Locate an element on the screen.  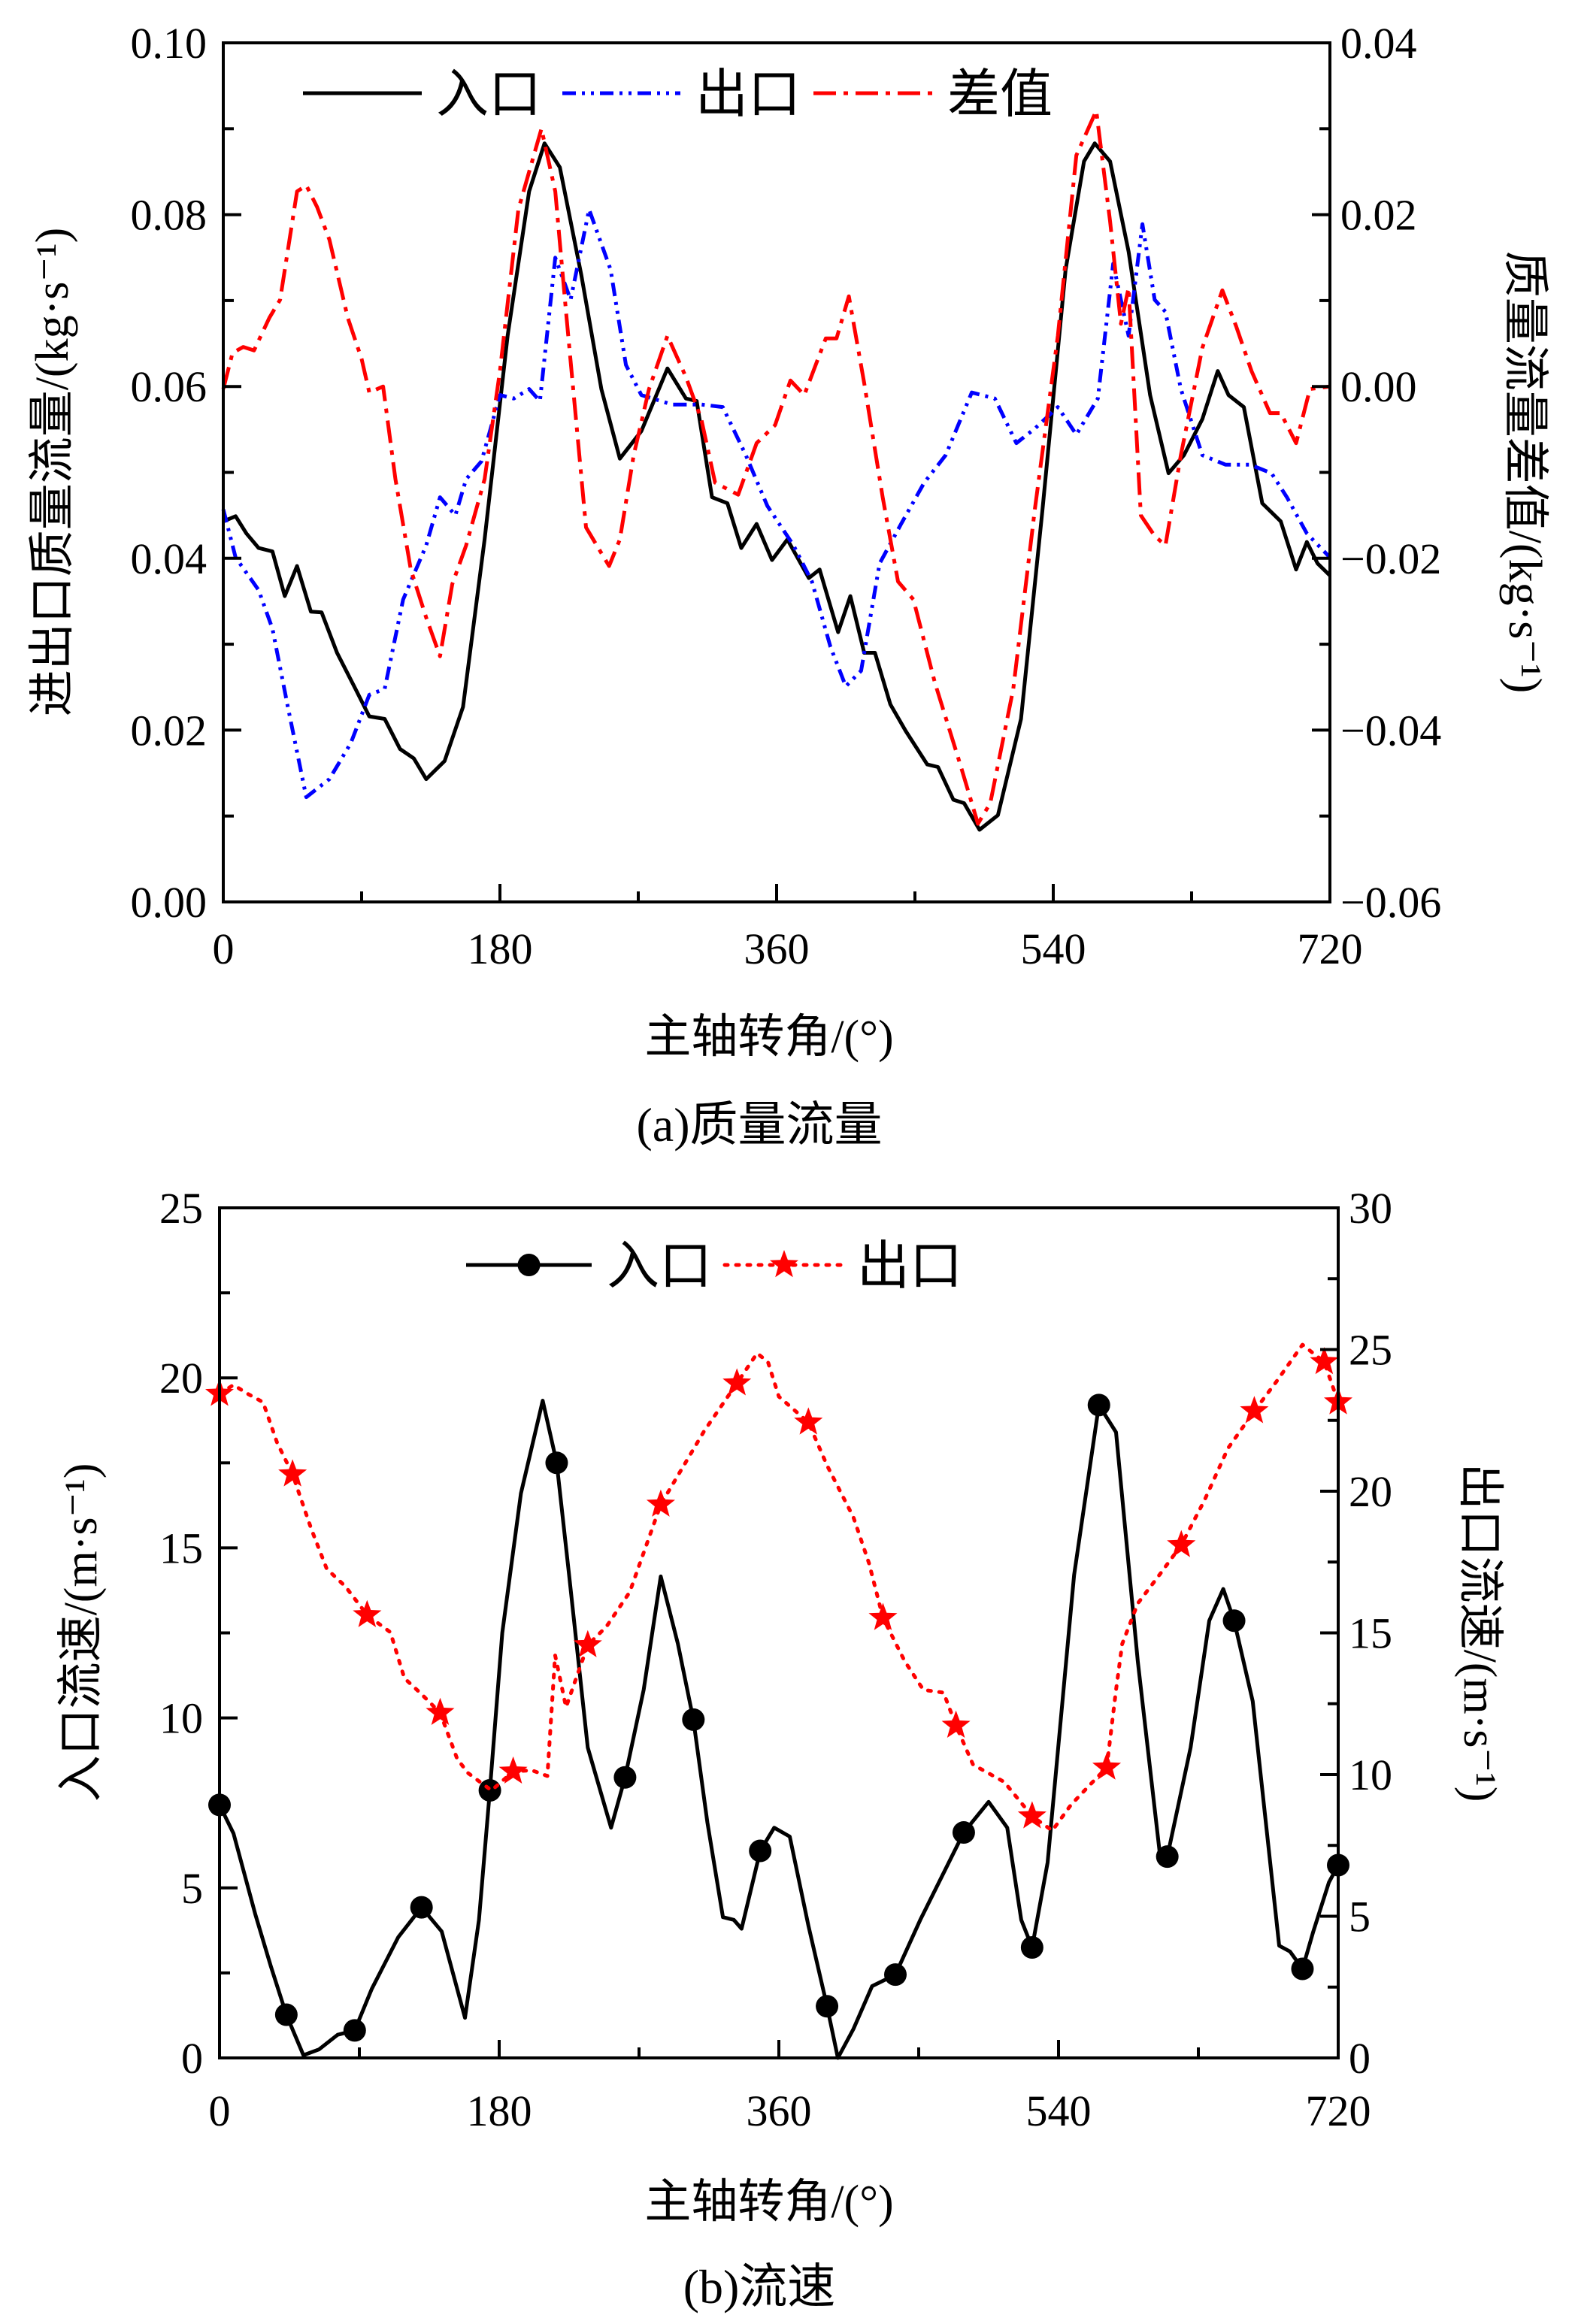
y-tick-label: 10 is located at coordinates (181, 1718).